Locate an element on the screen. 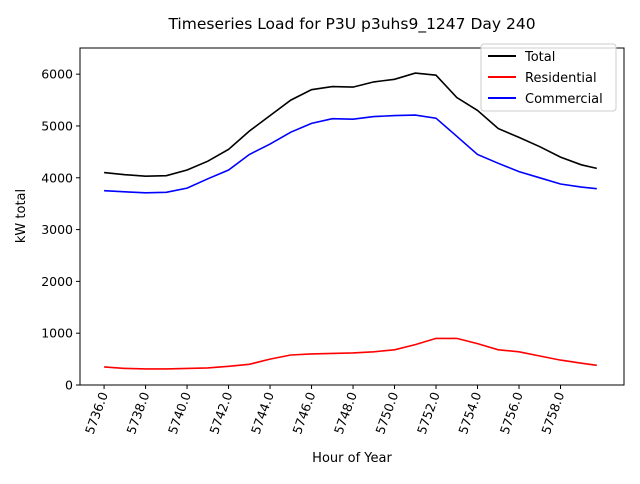  y-tick-label: 6000 is located at coordinates (57, 74).